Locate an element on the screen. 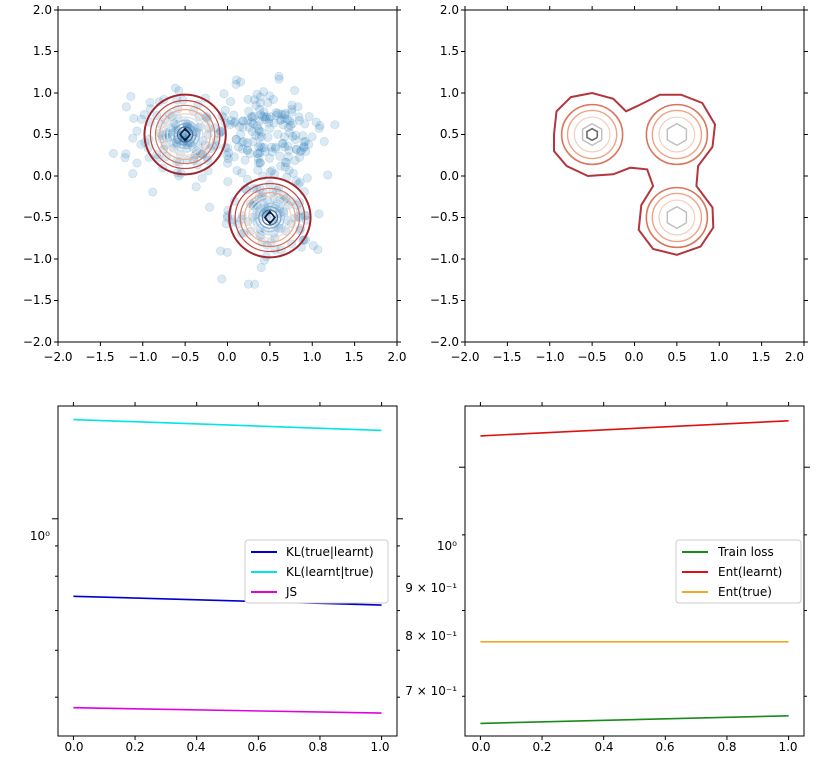  tl-contour-peak is located at coordinates (185, 134).